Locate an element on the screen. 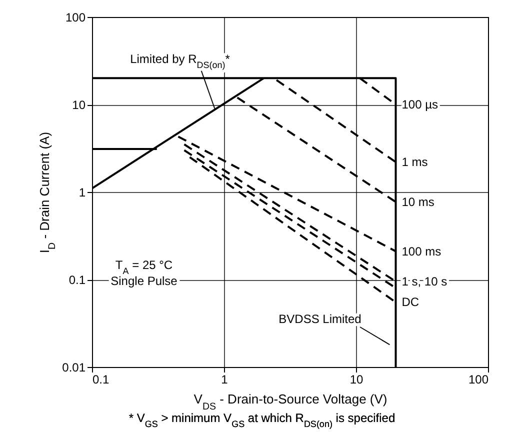 The height and width of the screenshot is (432, 509). x-axis-title: V$_{DS}$ - Drain-to-Source Voltage (V) is located at coordinates (291, 402).